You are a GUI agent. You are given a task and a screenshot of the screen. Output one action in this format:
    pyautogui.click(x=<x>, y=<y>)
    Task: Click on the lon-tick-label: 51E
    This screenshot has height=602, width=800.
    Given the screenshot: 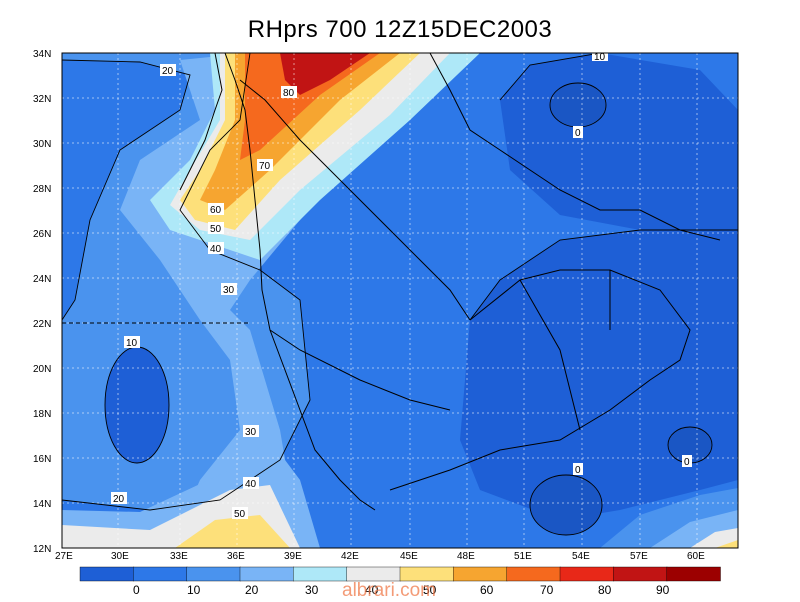 What is the action you would take?
    pyautogui.click(x=523, y=556)
    